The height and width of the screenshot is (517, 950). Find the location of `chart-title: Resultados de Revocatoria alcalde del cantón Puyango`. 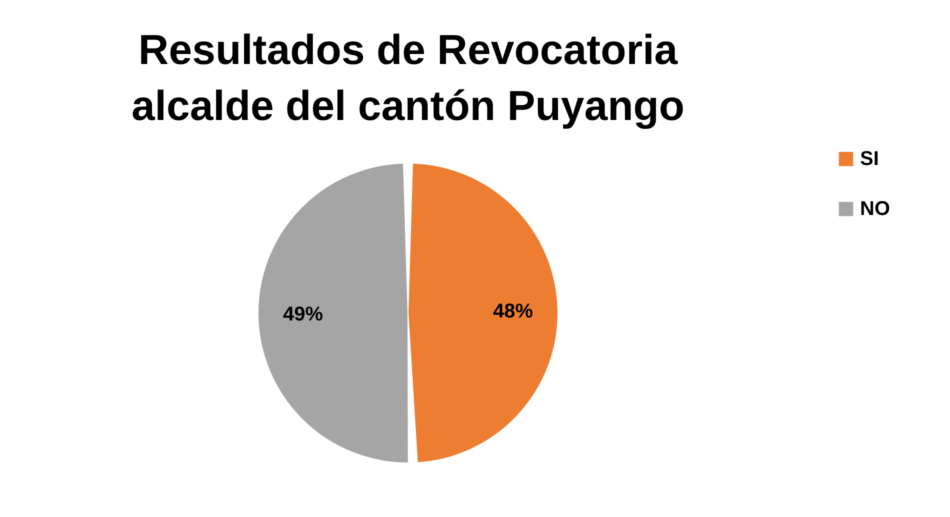

chart-title: Resultados de Revocatoria alcalde del cantón Puyango is located at coordinates (408, 77).